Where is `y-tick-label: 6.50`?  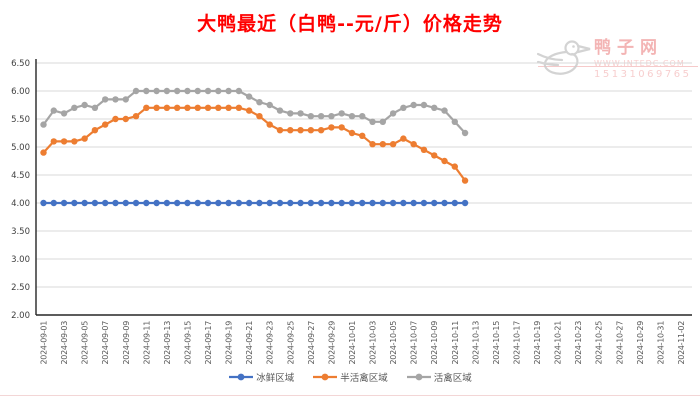 y-tick-label: 6.50 is located at coordinates (20, 64).